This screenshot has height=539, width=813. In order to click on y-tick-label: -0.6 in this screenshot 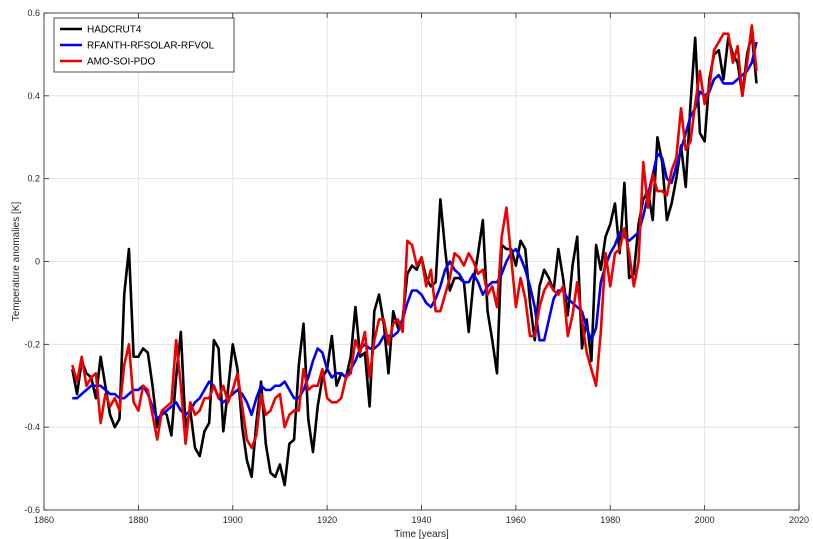, I will do `click(32, 510)`.